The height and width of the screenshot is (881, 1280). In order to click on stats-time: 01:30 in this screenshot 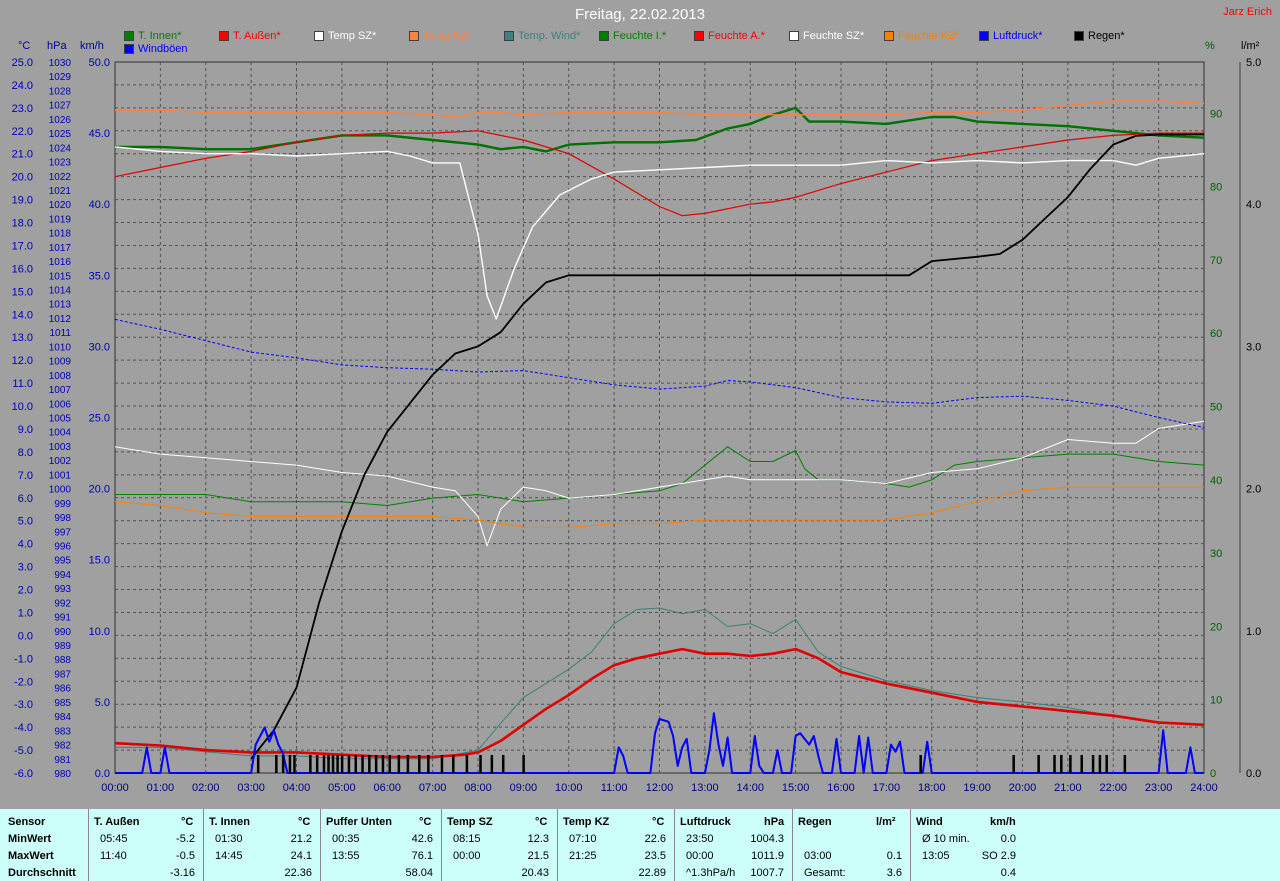, I will do `click(229, 839)`.